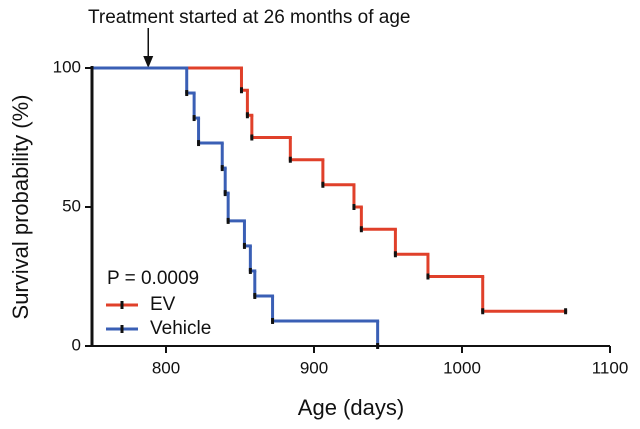 This screenshot has height=429, width=640. I want to click on x-tick-label: 1100, so click(610, 367).